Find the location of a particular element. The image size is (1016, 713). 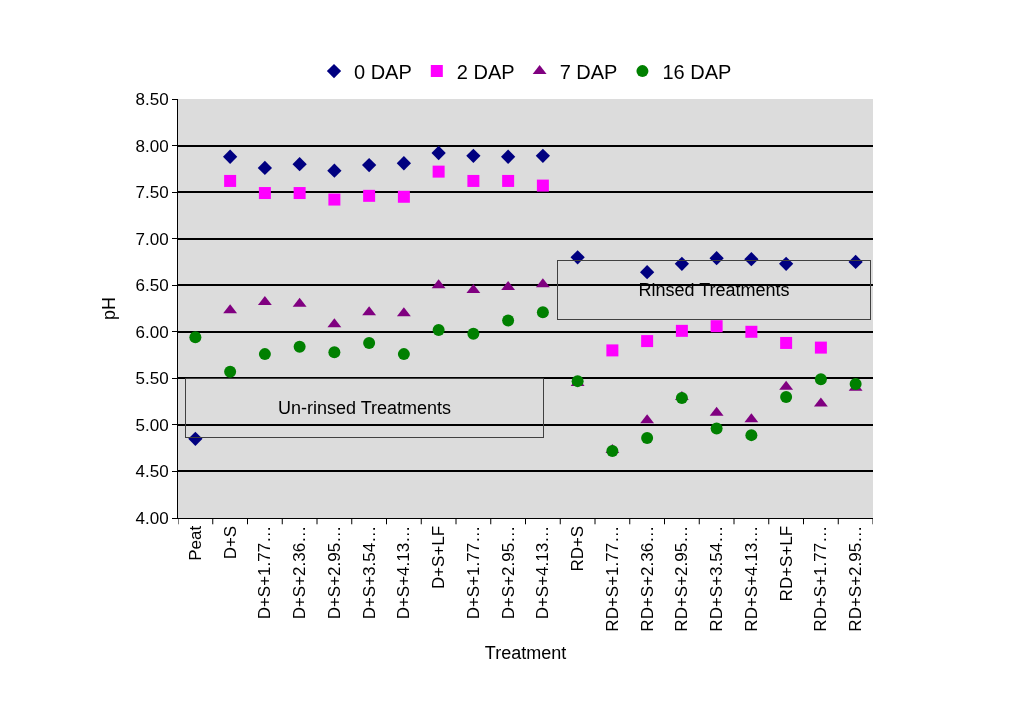

x-tick-label: Peat is located at coordinates (195, 543).